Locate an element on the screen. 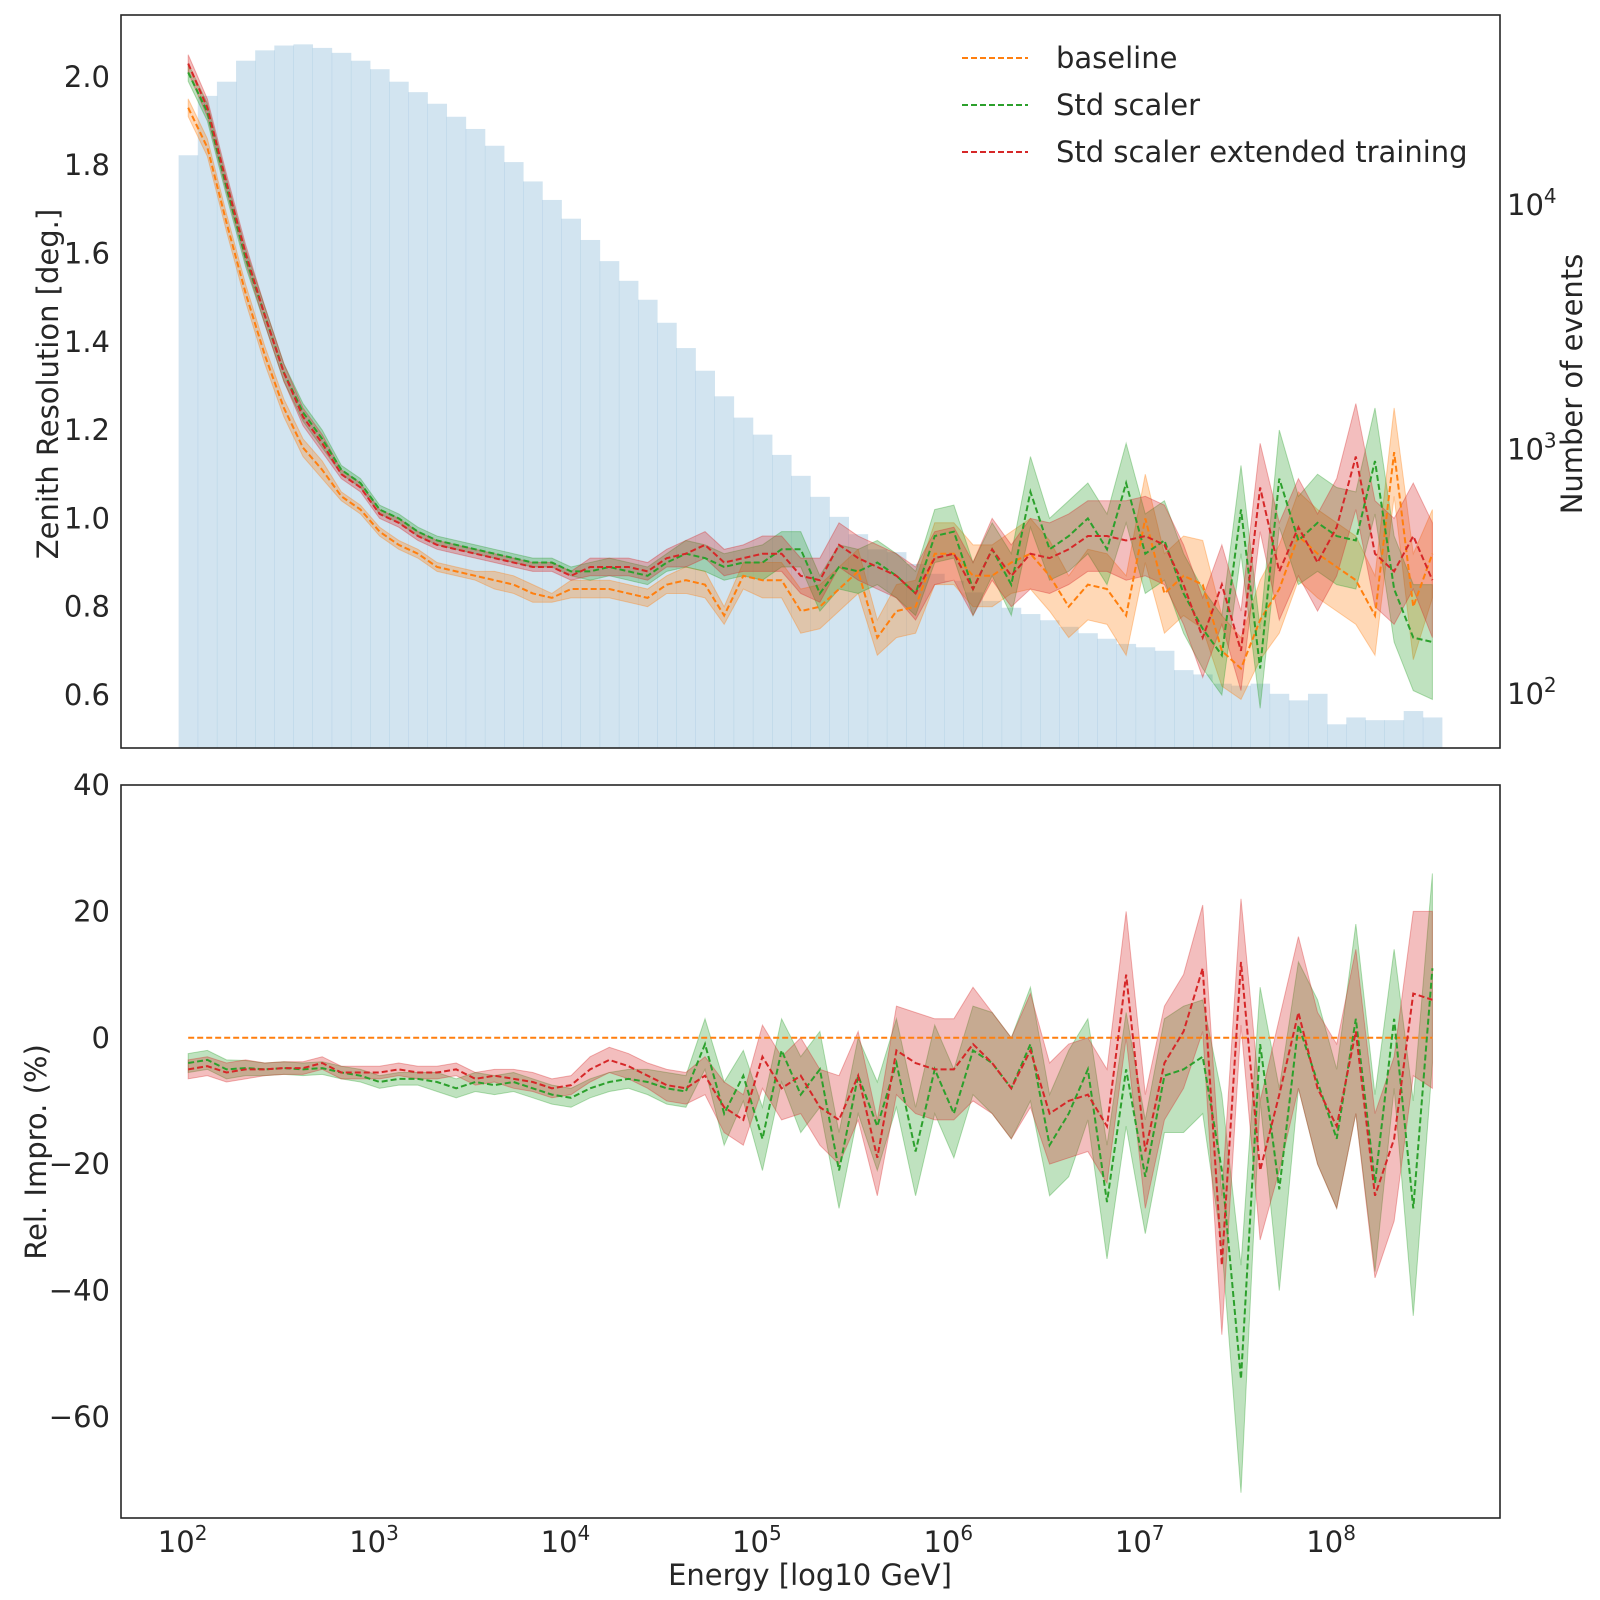 This screenshot has width=1600, height=1600. x-tick-label: 10⁷ is located at coordinates (1140, 1540).